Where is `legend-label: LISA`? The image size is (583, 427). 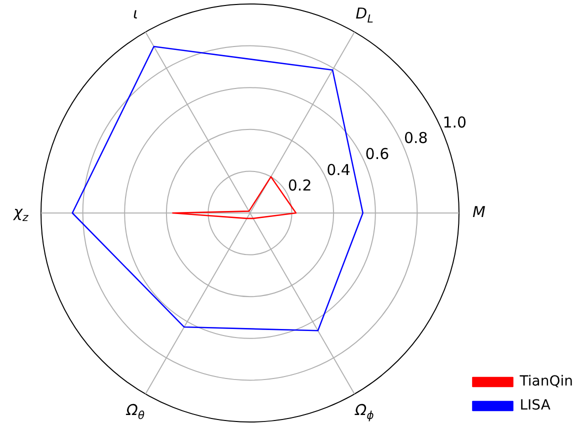 legend-label: LISA is located at coordinates (535, 406).